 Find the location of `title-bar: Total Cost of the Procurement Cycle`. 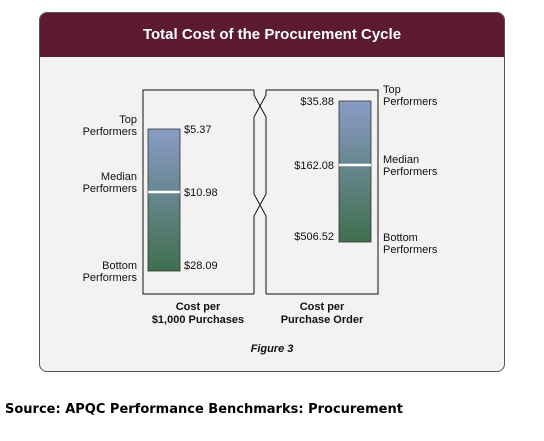

title-bar: Total Cost of the Procurement Cycle is located at coordinates (272, 35).